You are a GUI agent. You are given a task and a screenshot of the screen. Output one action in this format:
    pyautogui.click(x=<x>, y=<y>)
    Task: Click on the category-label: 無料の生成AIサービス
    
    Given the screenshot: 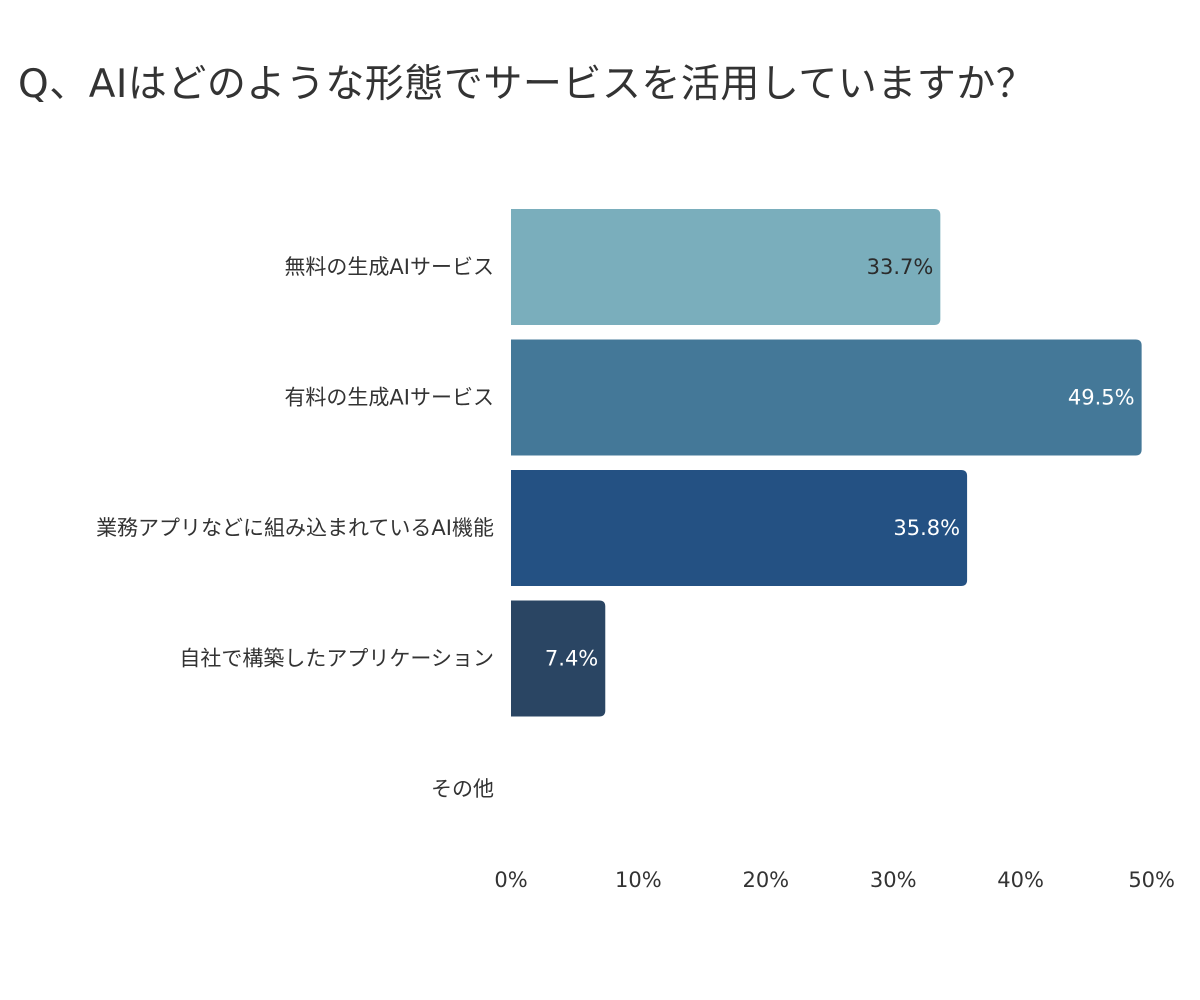 What is the action you would take?
    pyautogui.click(x=389, y=267)
    